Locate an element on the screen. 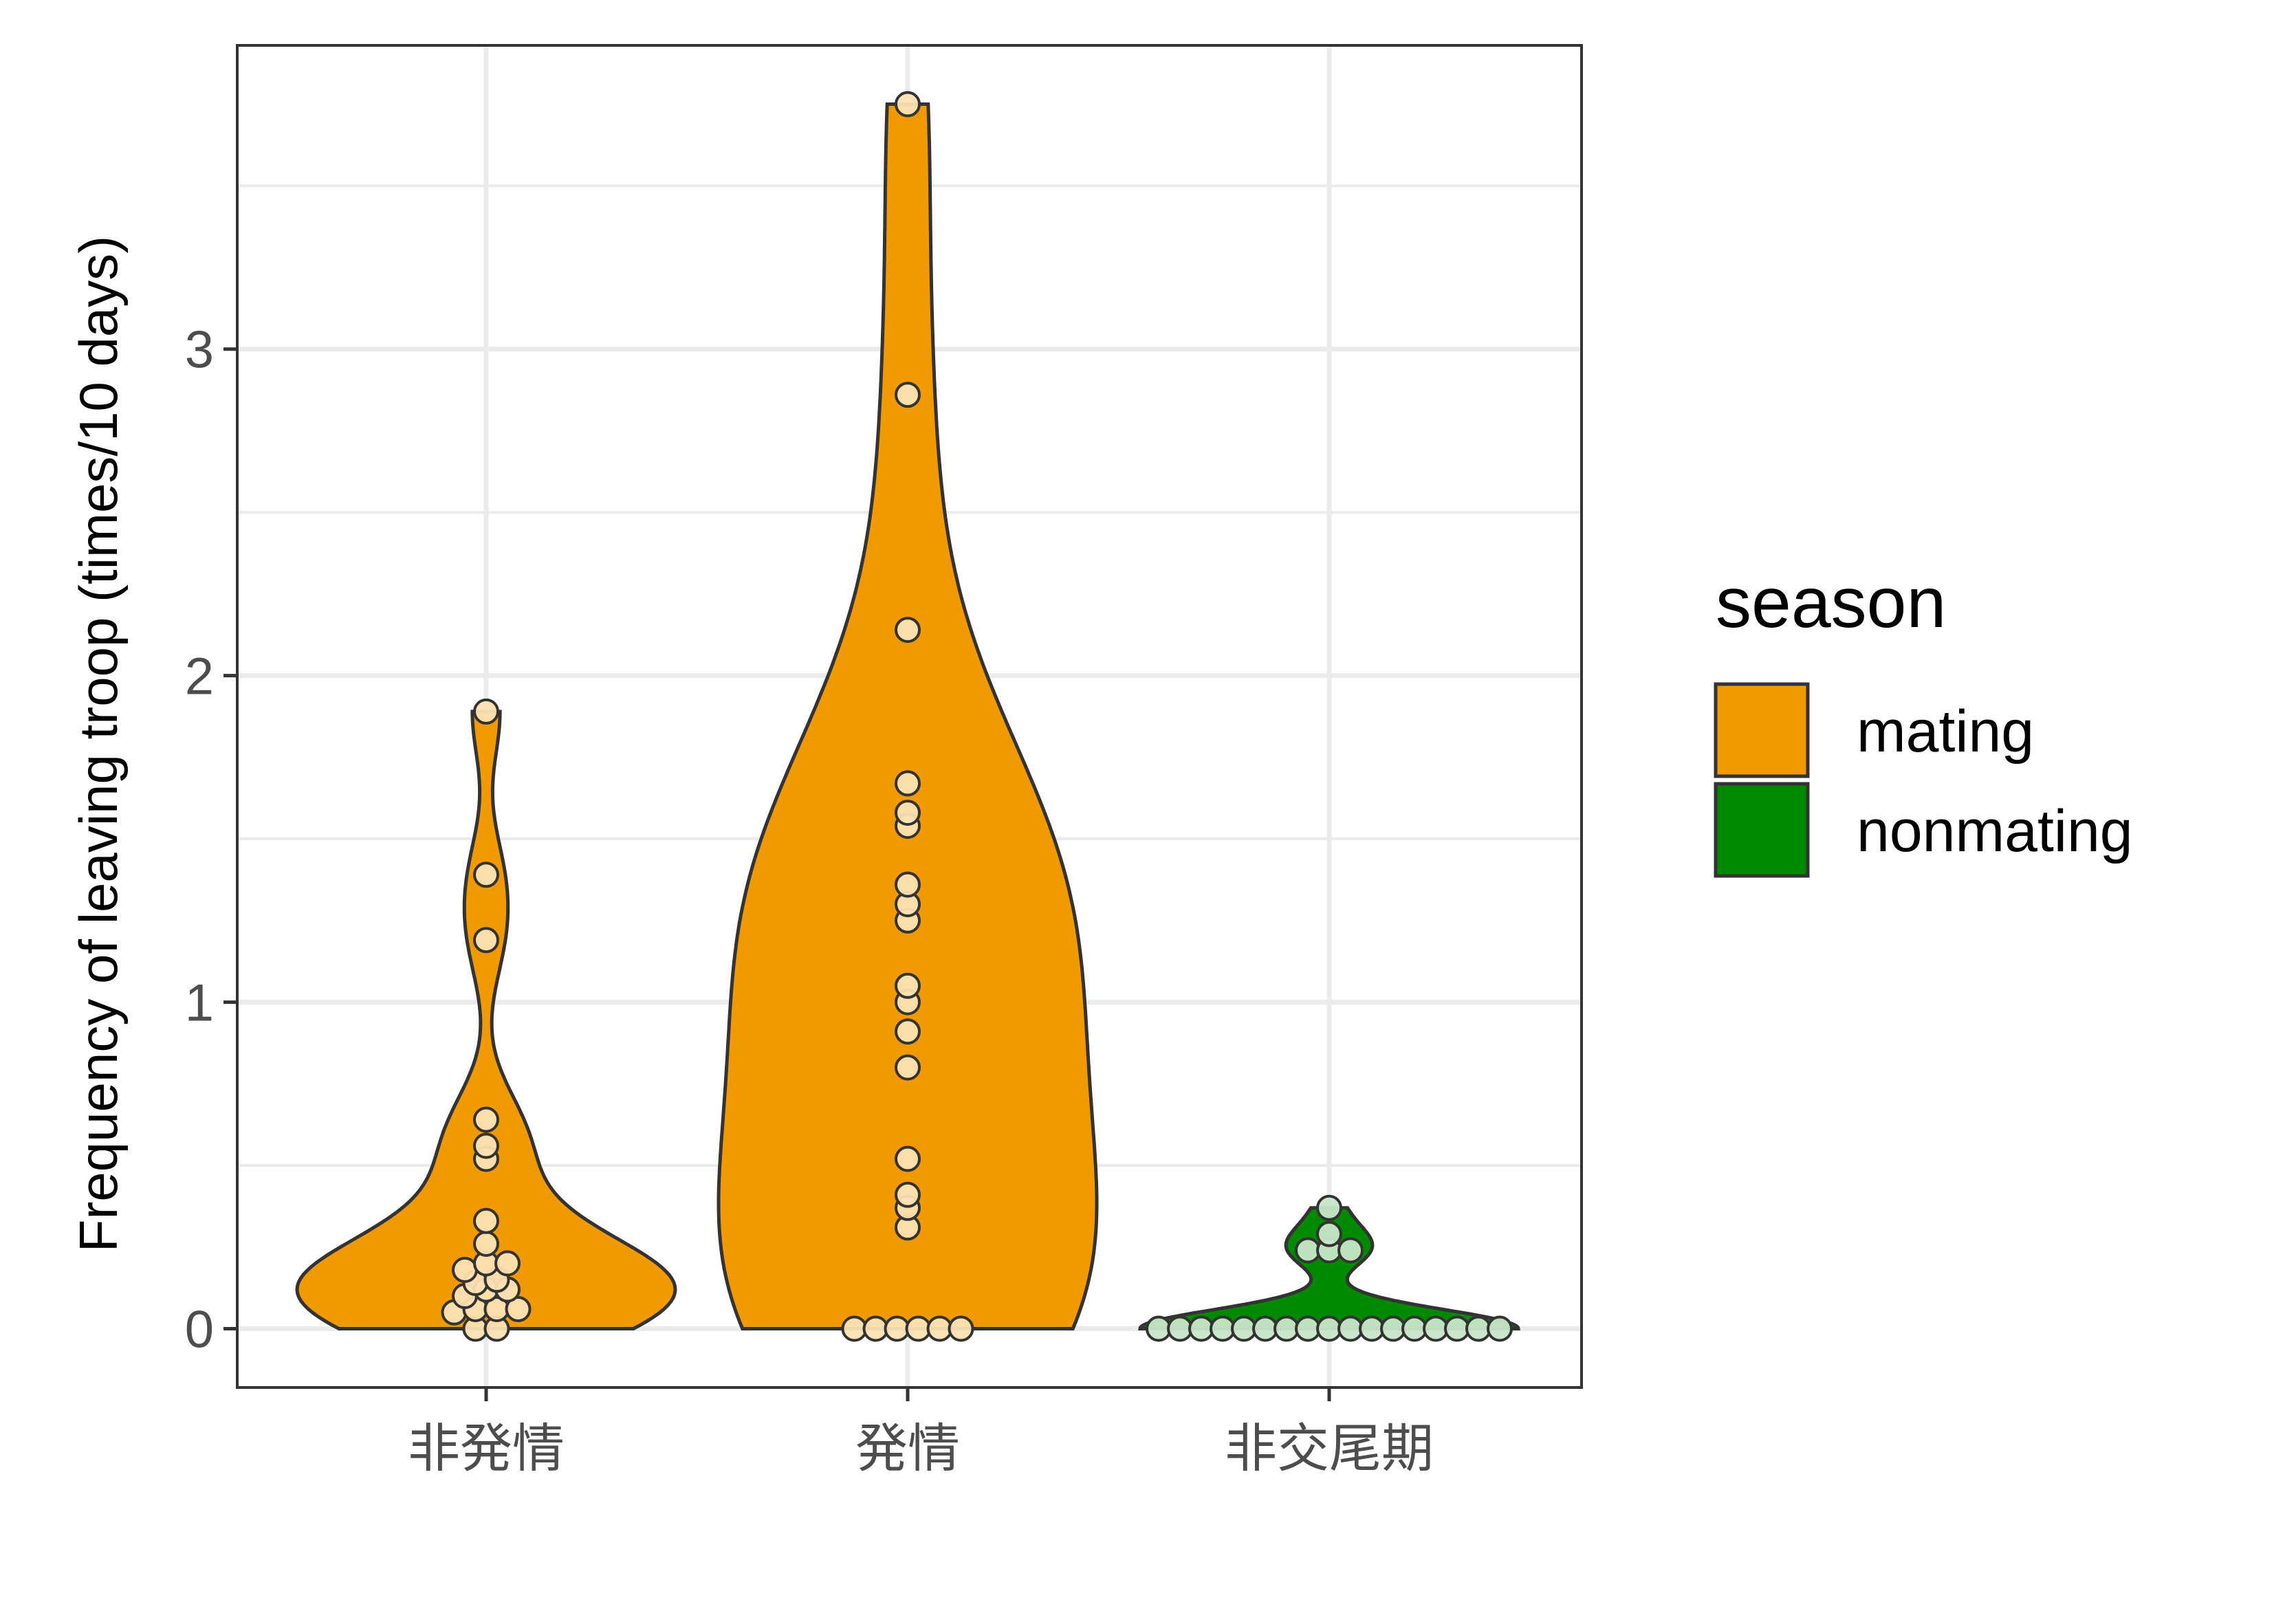  legend-label-mating: mating is located at coordinates (1945, 732).